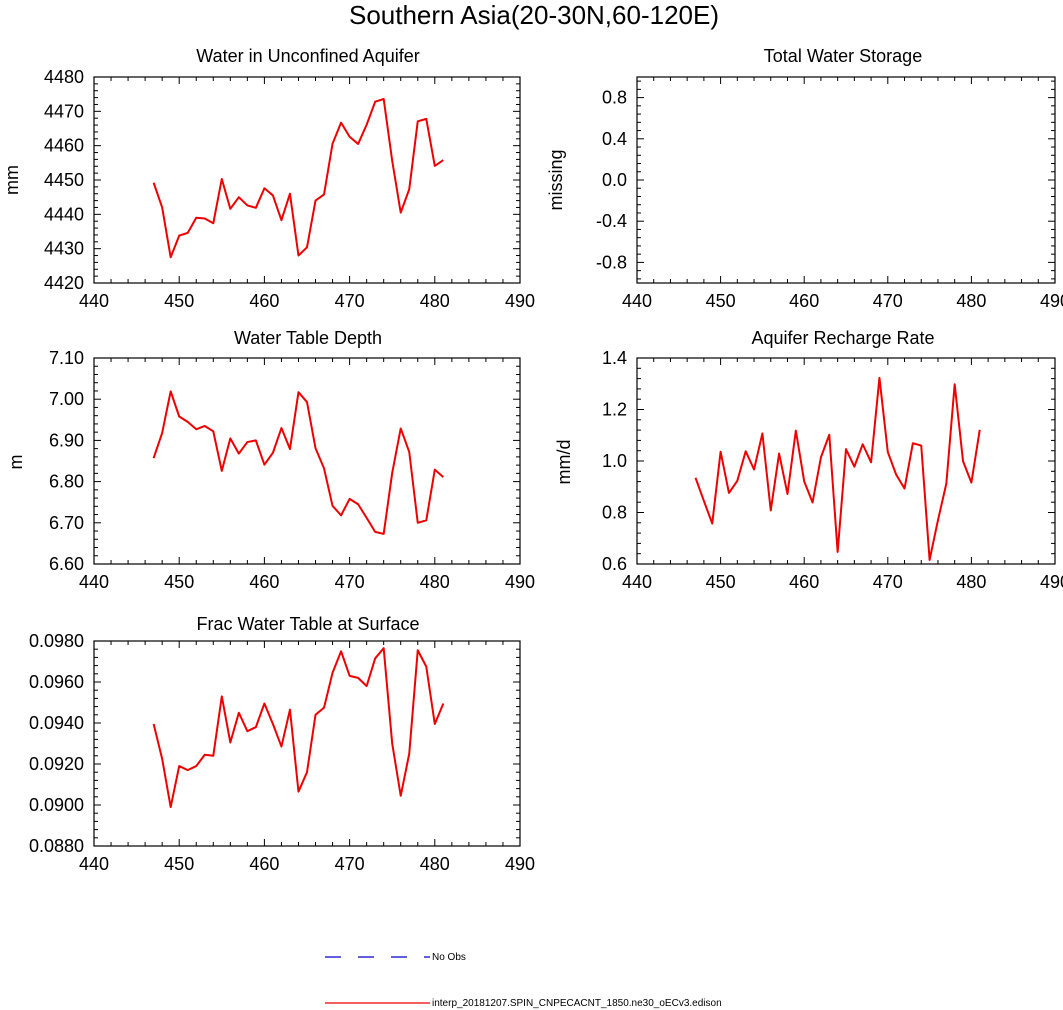 This screenshot has width=1063, height=1010. Describe the element at coordinates (64, 283) in the screenshot. I see `y-tick-label: 4420` at that location.